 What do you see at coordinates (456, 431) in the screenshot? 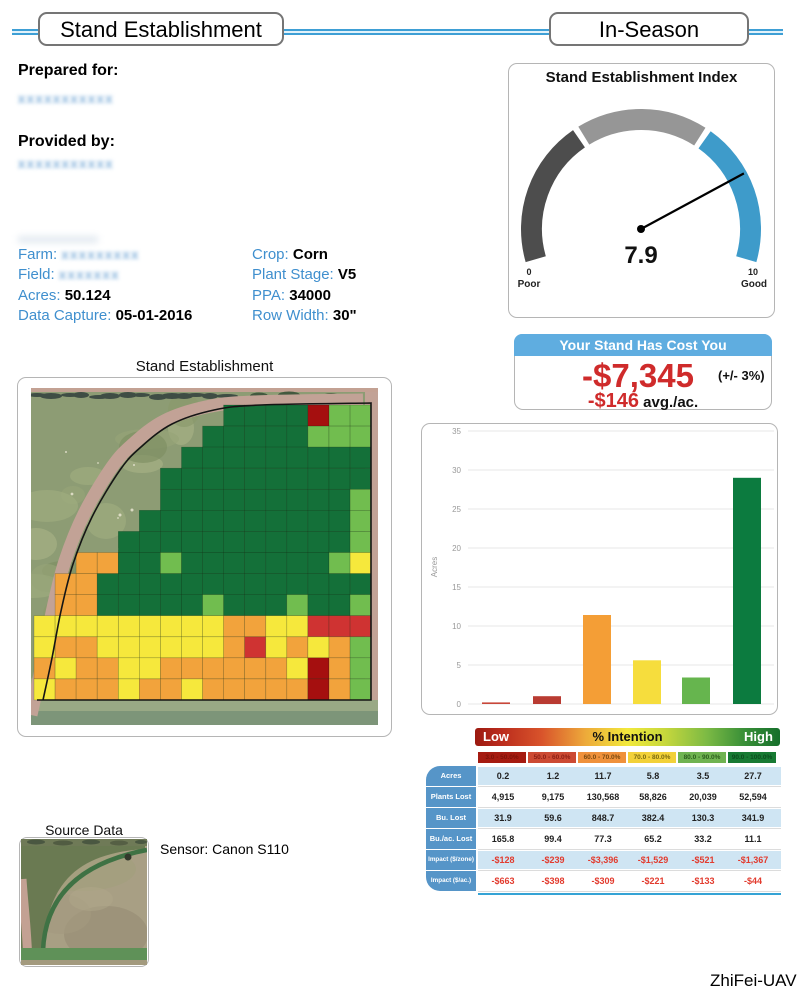
I see `svg-text: 35` at bounding box center [456, 431].